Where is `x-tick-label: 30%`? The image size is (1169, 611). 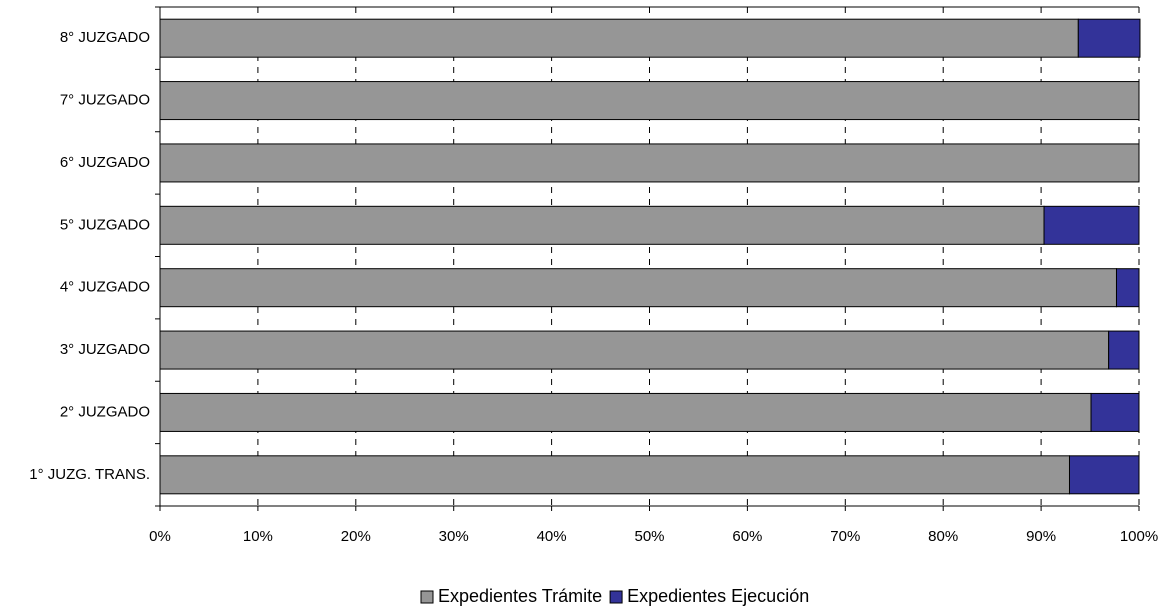 x-tick-label: 30% is located at coordinates (454, 536).